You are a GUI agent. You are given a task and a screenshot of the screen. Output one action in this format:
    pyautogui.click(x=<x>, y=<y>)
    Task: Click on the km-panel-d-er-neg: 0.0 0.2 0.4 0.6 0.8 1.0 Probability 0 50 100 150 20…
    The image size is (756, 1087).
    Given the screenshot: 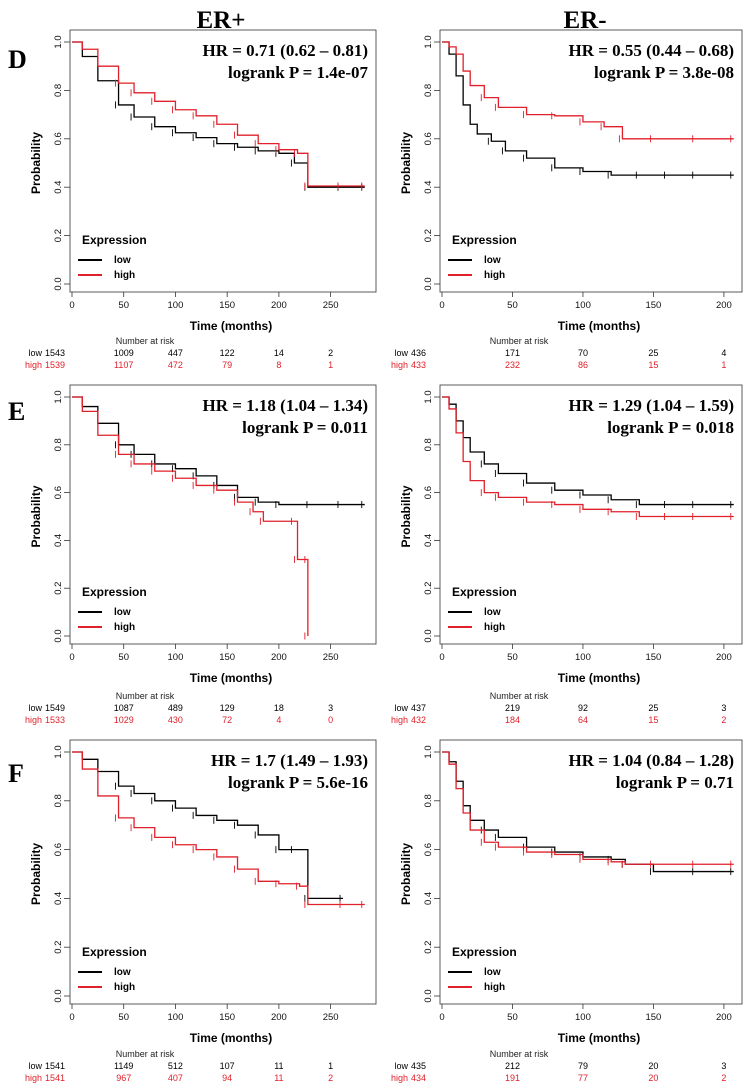 What is the action you would take?
    pyautogui.click(x=567, y=199)
    